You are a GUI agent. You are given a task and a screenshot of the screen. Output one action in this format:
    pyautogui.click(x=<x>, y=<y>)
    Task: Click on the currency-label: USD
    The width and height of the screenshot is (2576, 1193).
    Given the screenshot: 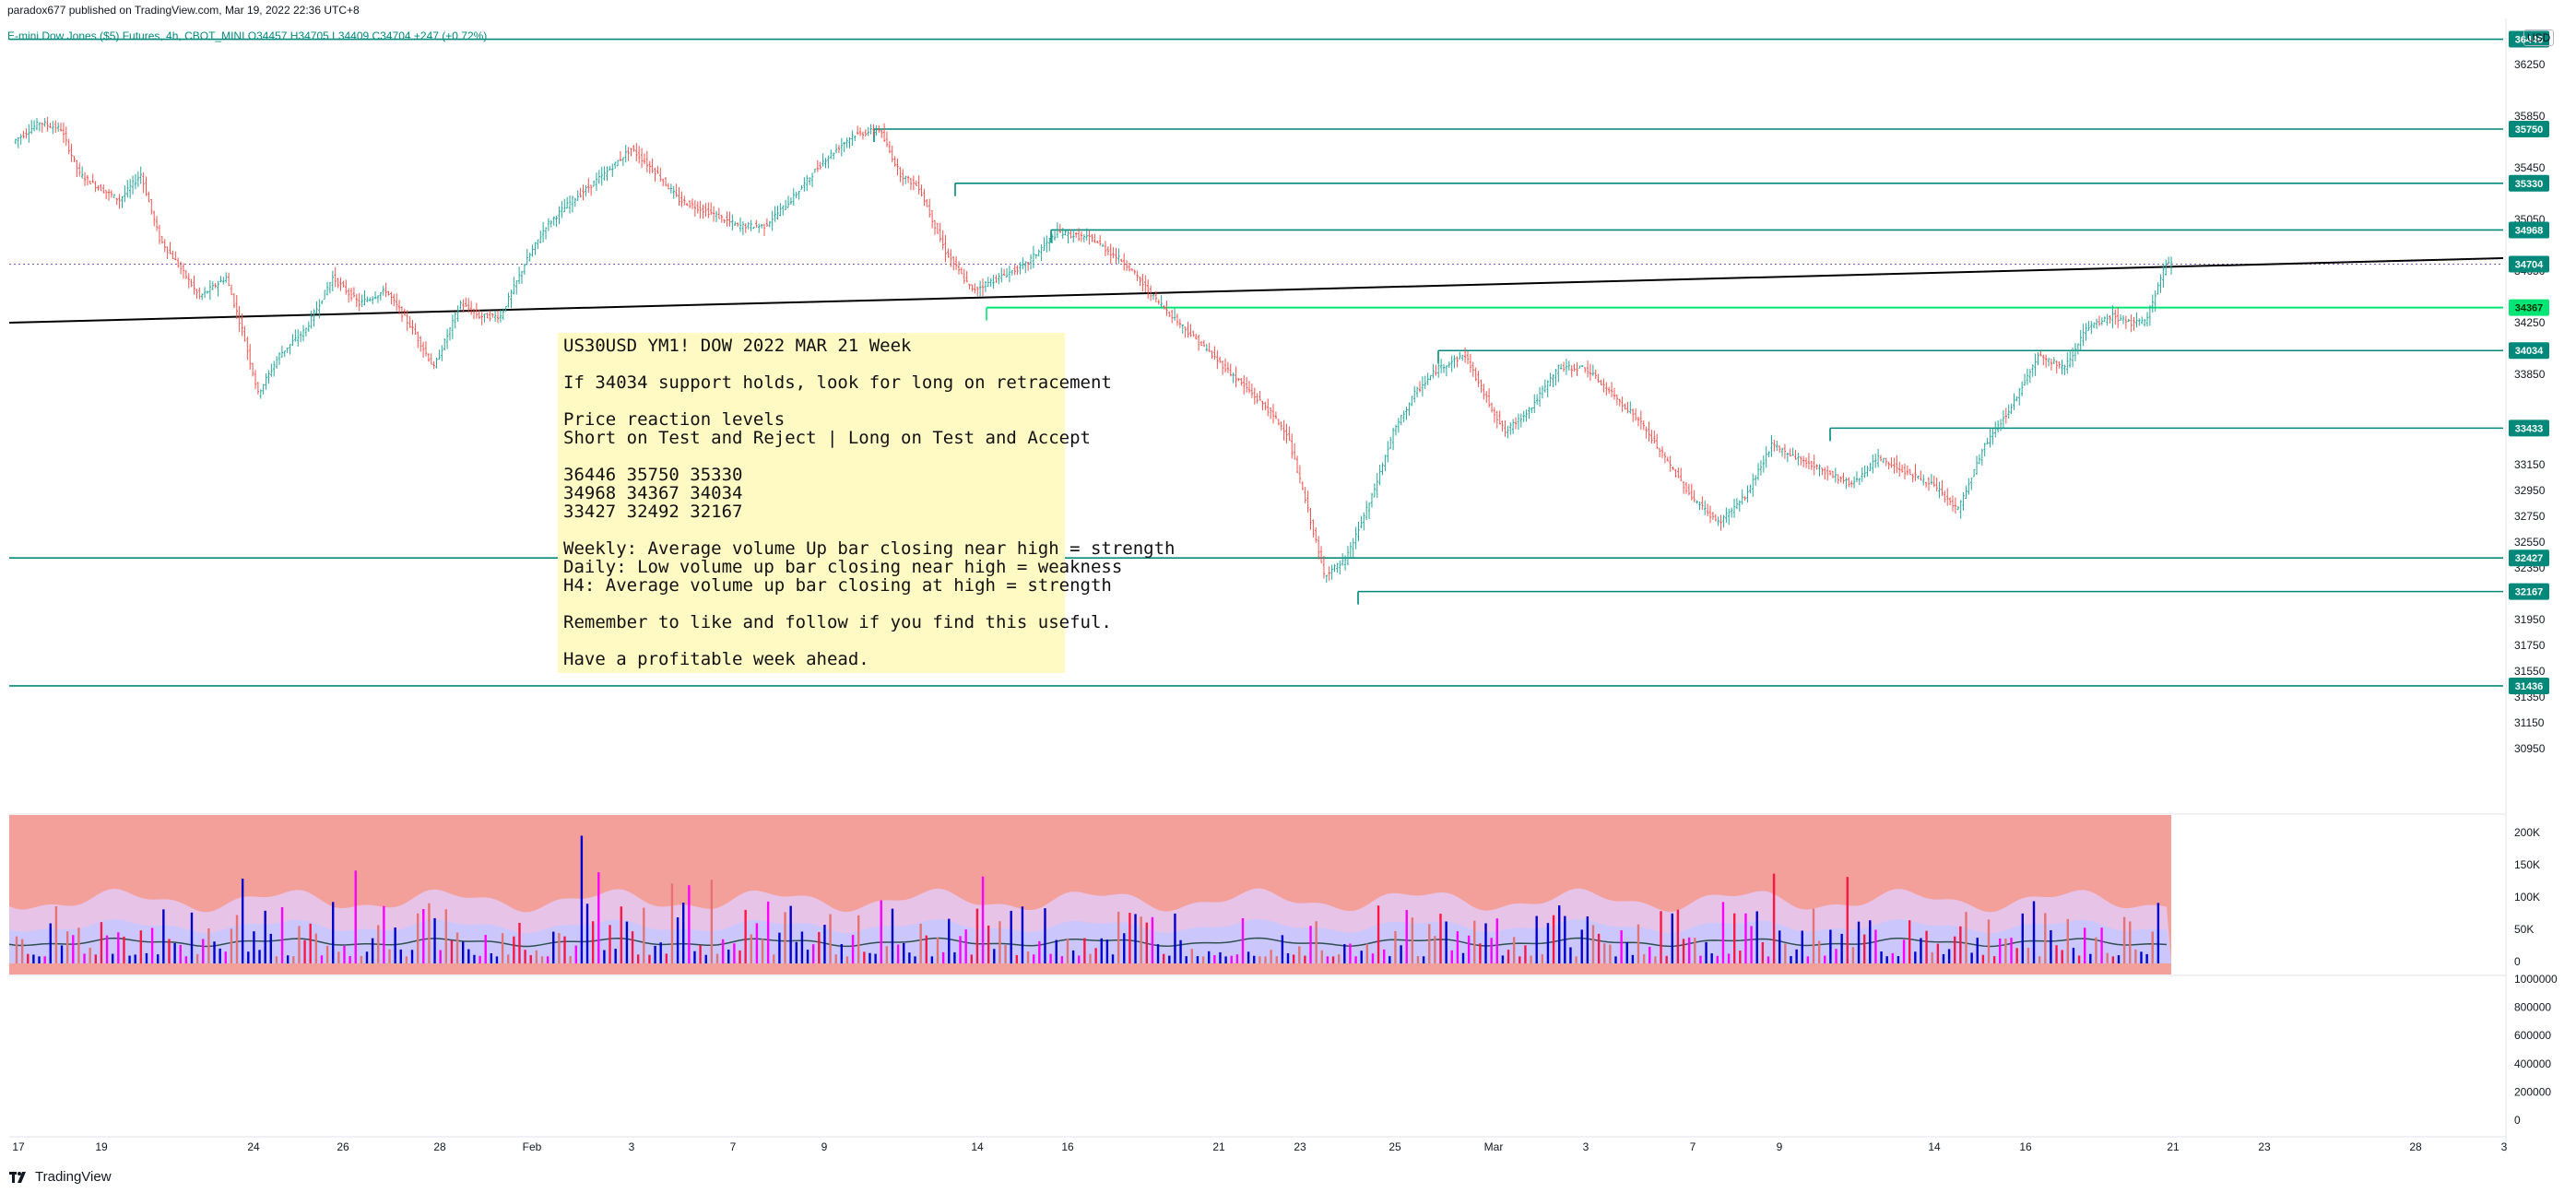 What is the action you would take?
    pyautogui.click(x=2539, y=38)
    